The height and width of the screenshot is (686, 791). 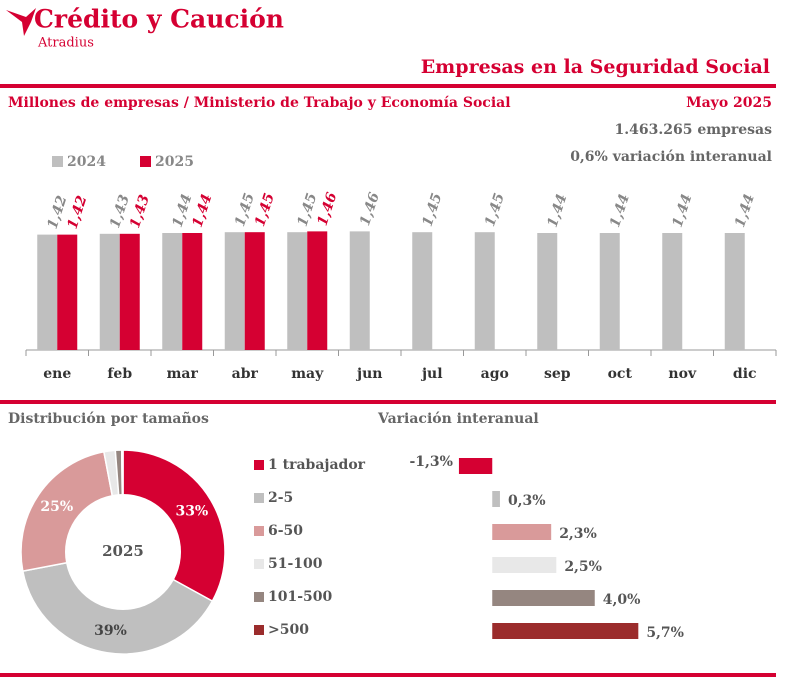 What do you see at coordinates (694, 130) in the screenshot?
I see `stat: 1.463.265 empresas` at bounding box center [694, 130].